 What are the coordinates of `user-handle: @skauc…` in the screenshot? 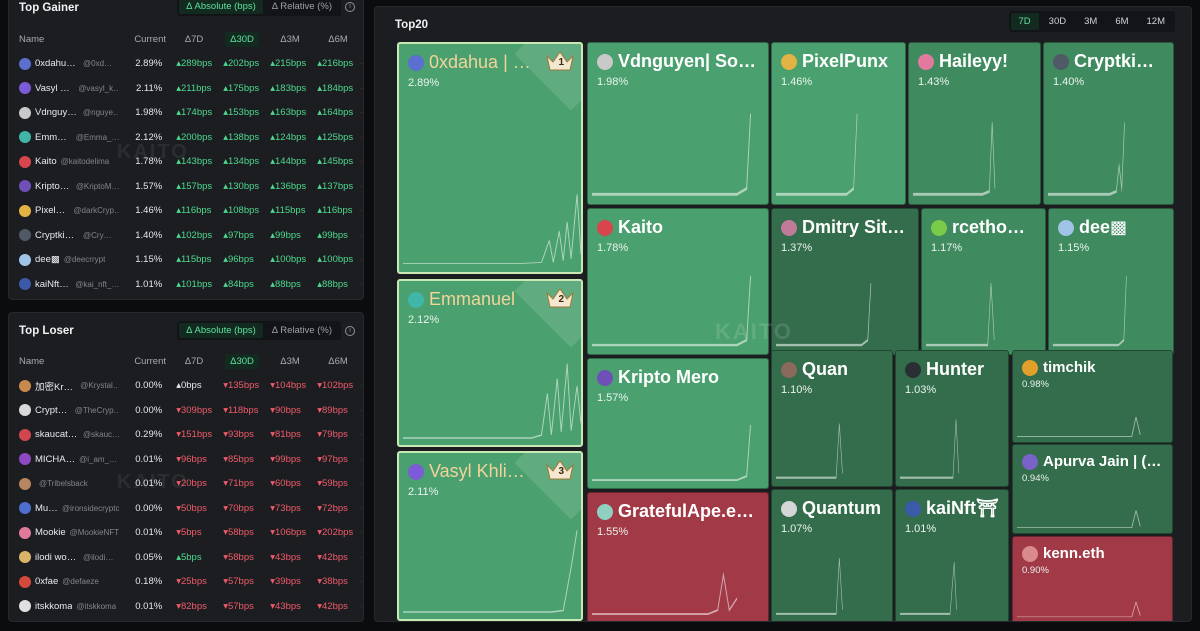 It's located at (101, 435).